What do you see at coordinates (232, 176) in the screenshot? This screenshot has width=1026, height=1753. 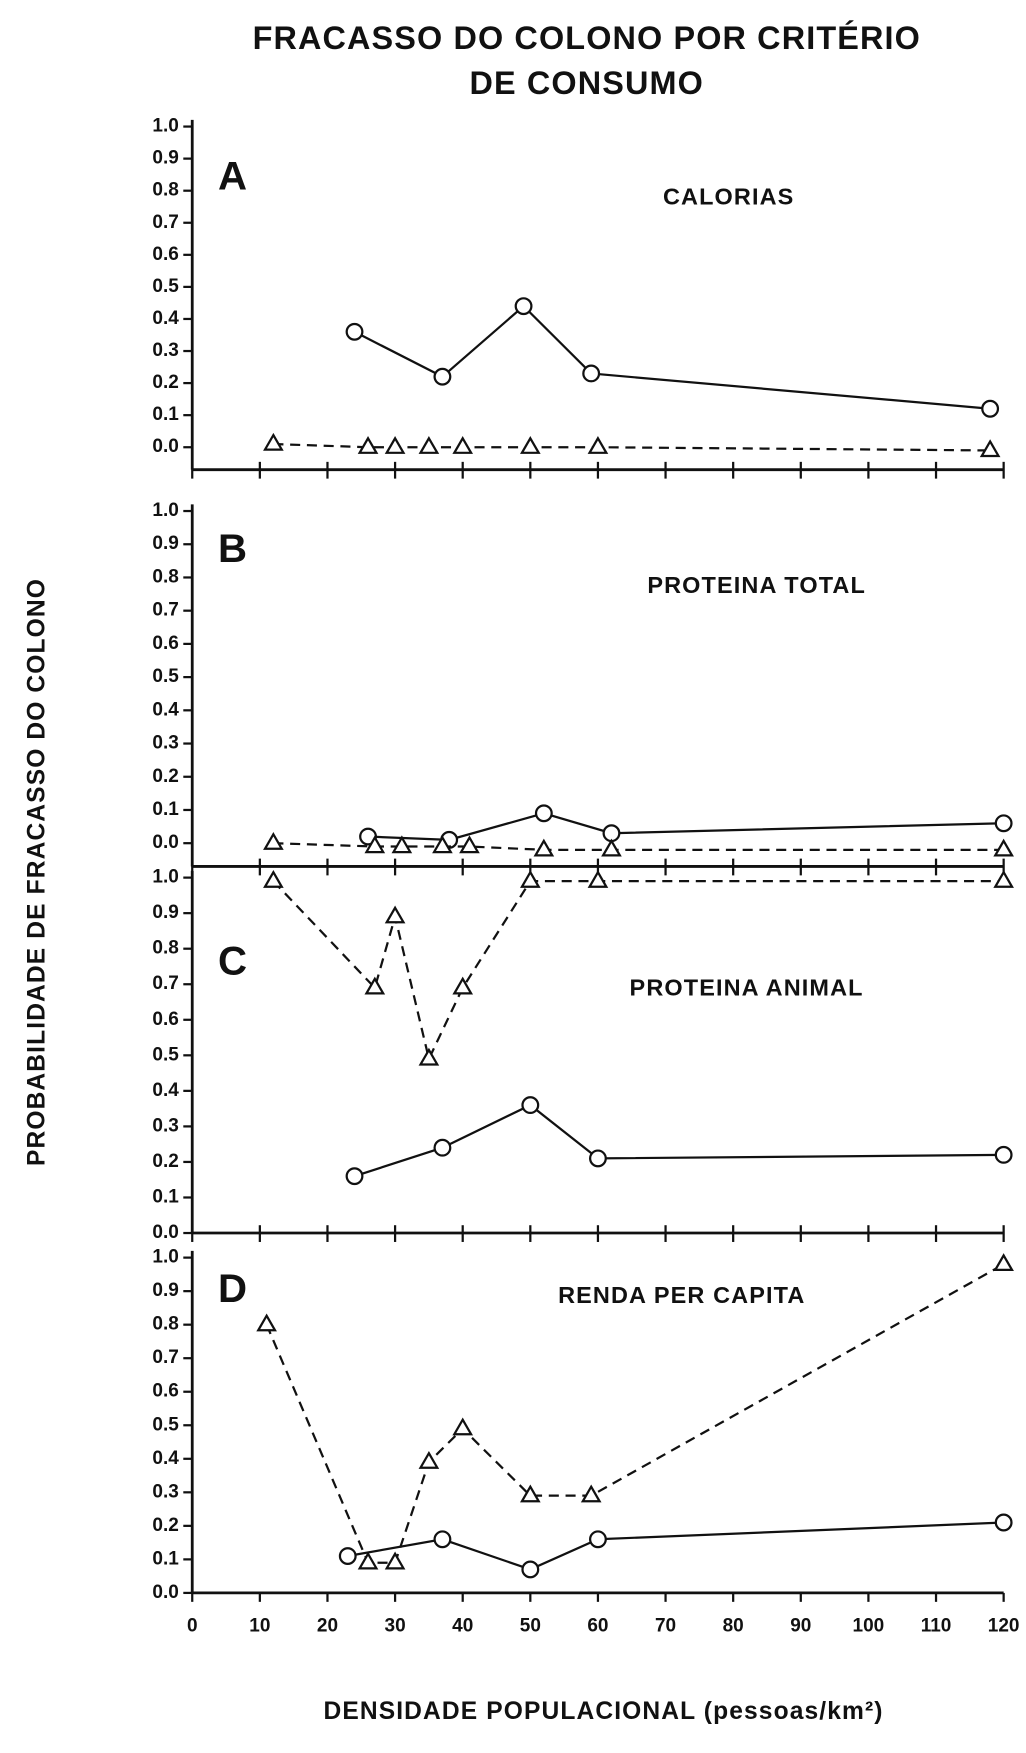 I see `panel-letter: A` at bounding box center [232, 176].